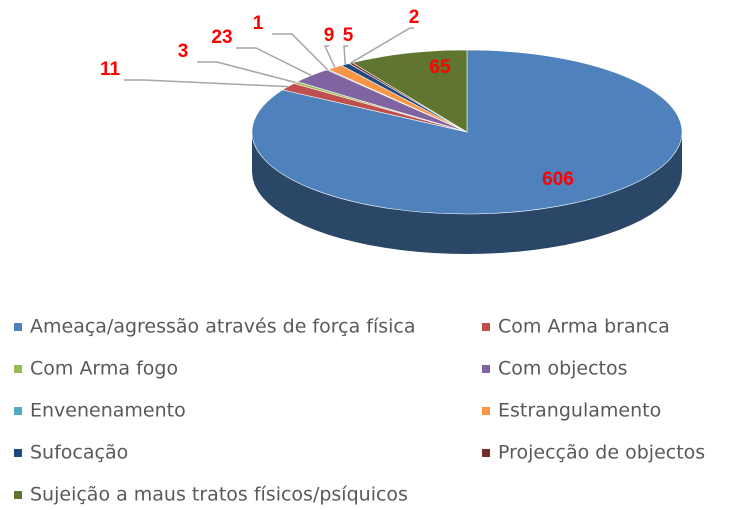 The image size is (738, 510). Describe the element at coordinates (79, 453) in the screenshot. I see `legend-label: Sufocação` at that location.